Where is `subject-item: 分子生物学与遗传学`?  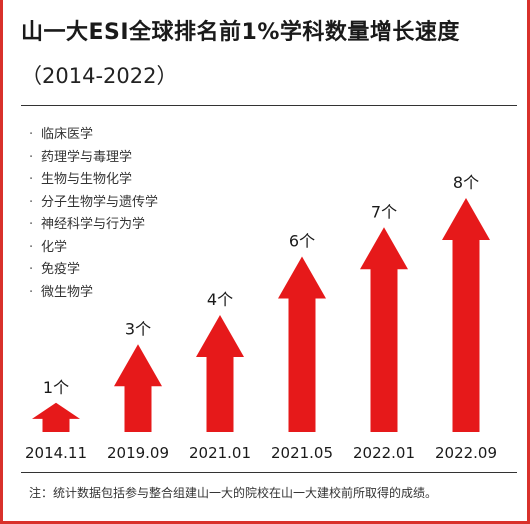 subject-item: 分子生物学与遗传学 is located at coordinates (93, 203).